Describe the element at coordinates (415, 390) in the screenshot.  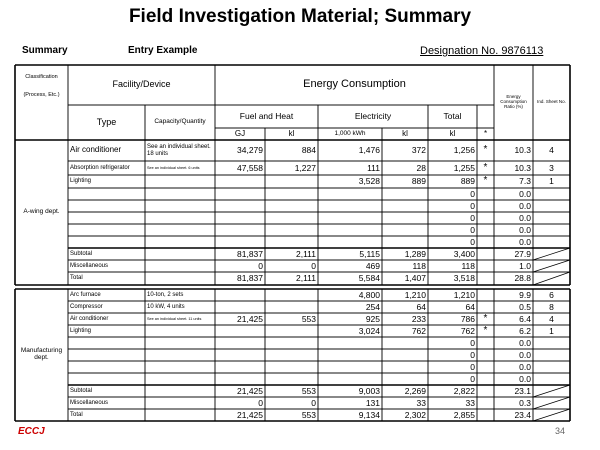
I see `value-cell: 2,269` at that location.